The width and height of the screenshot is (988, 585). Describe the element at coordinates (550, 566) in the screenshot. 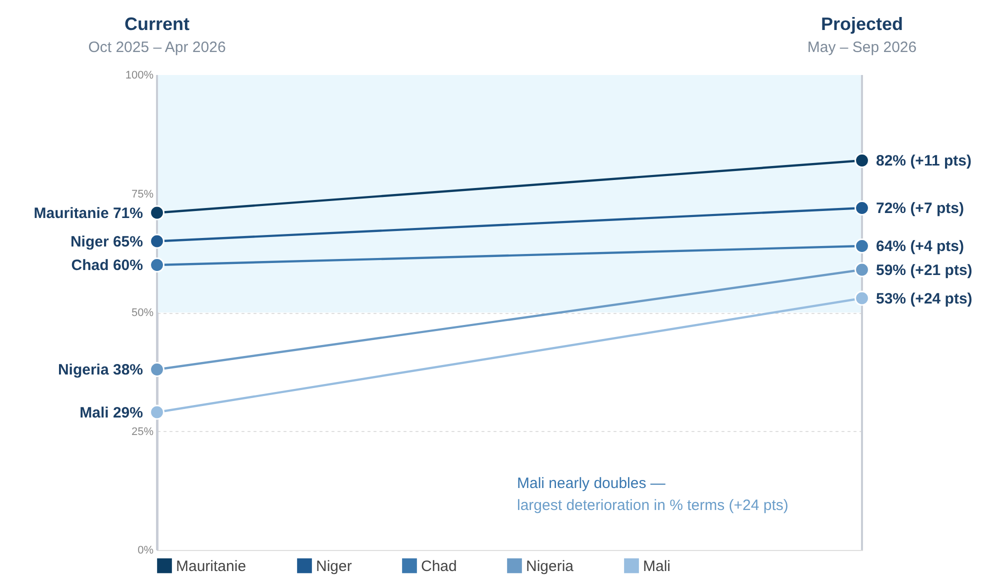

I see `legend-label: Nigeria` at that location.